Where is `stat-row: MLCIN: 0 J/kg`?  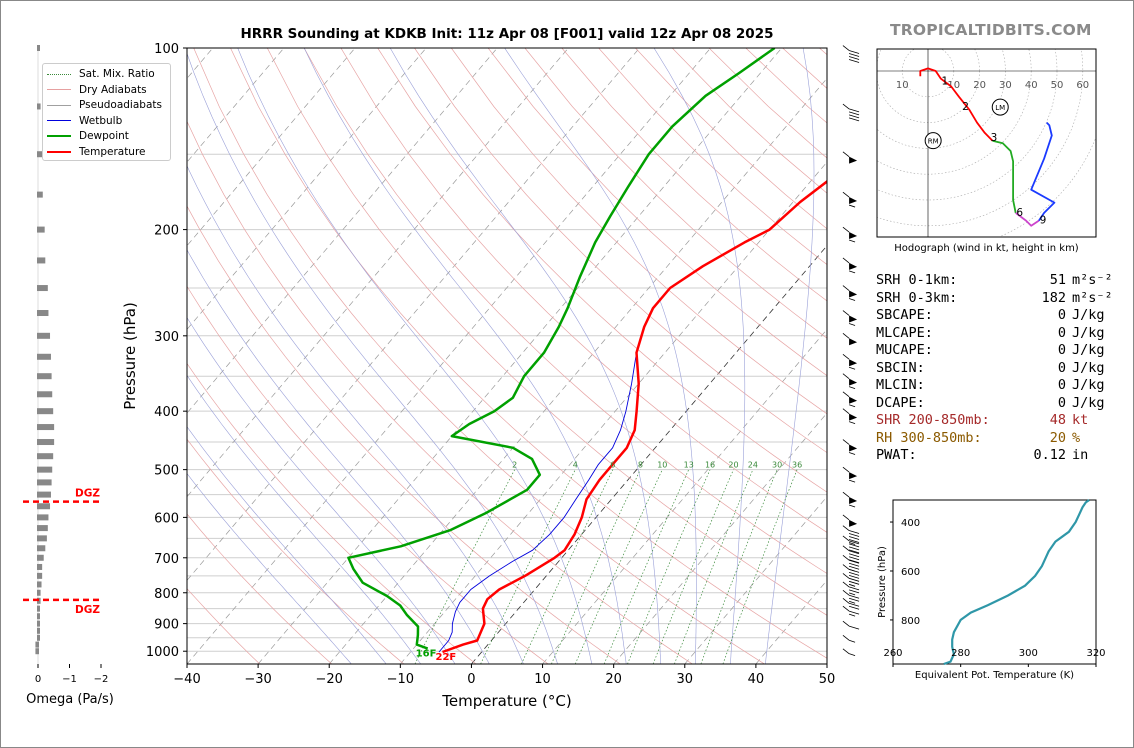 stat-row: MLCIN: 0 J/kg is located at coordinates (994, 386).